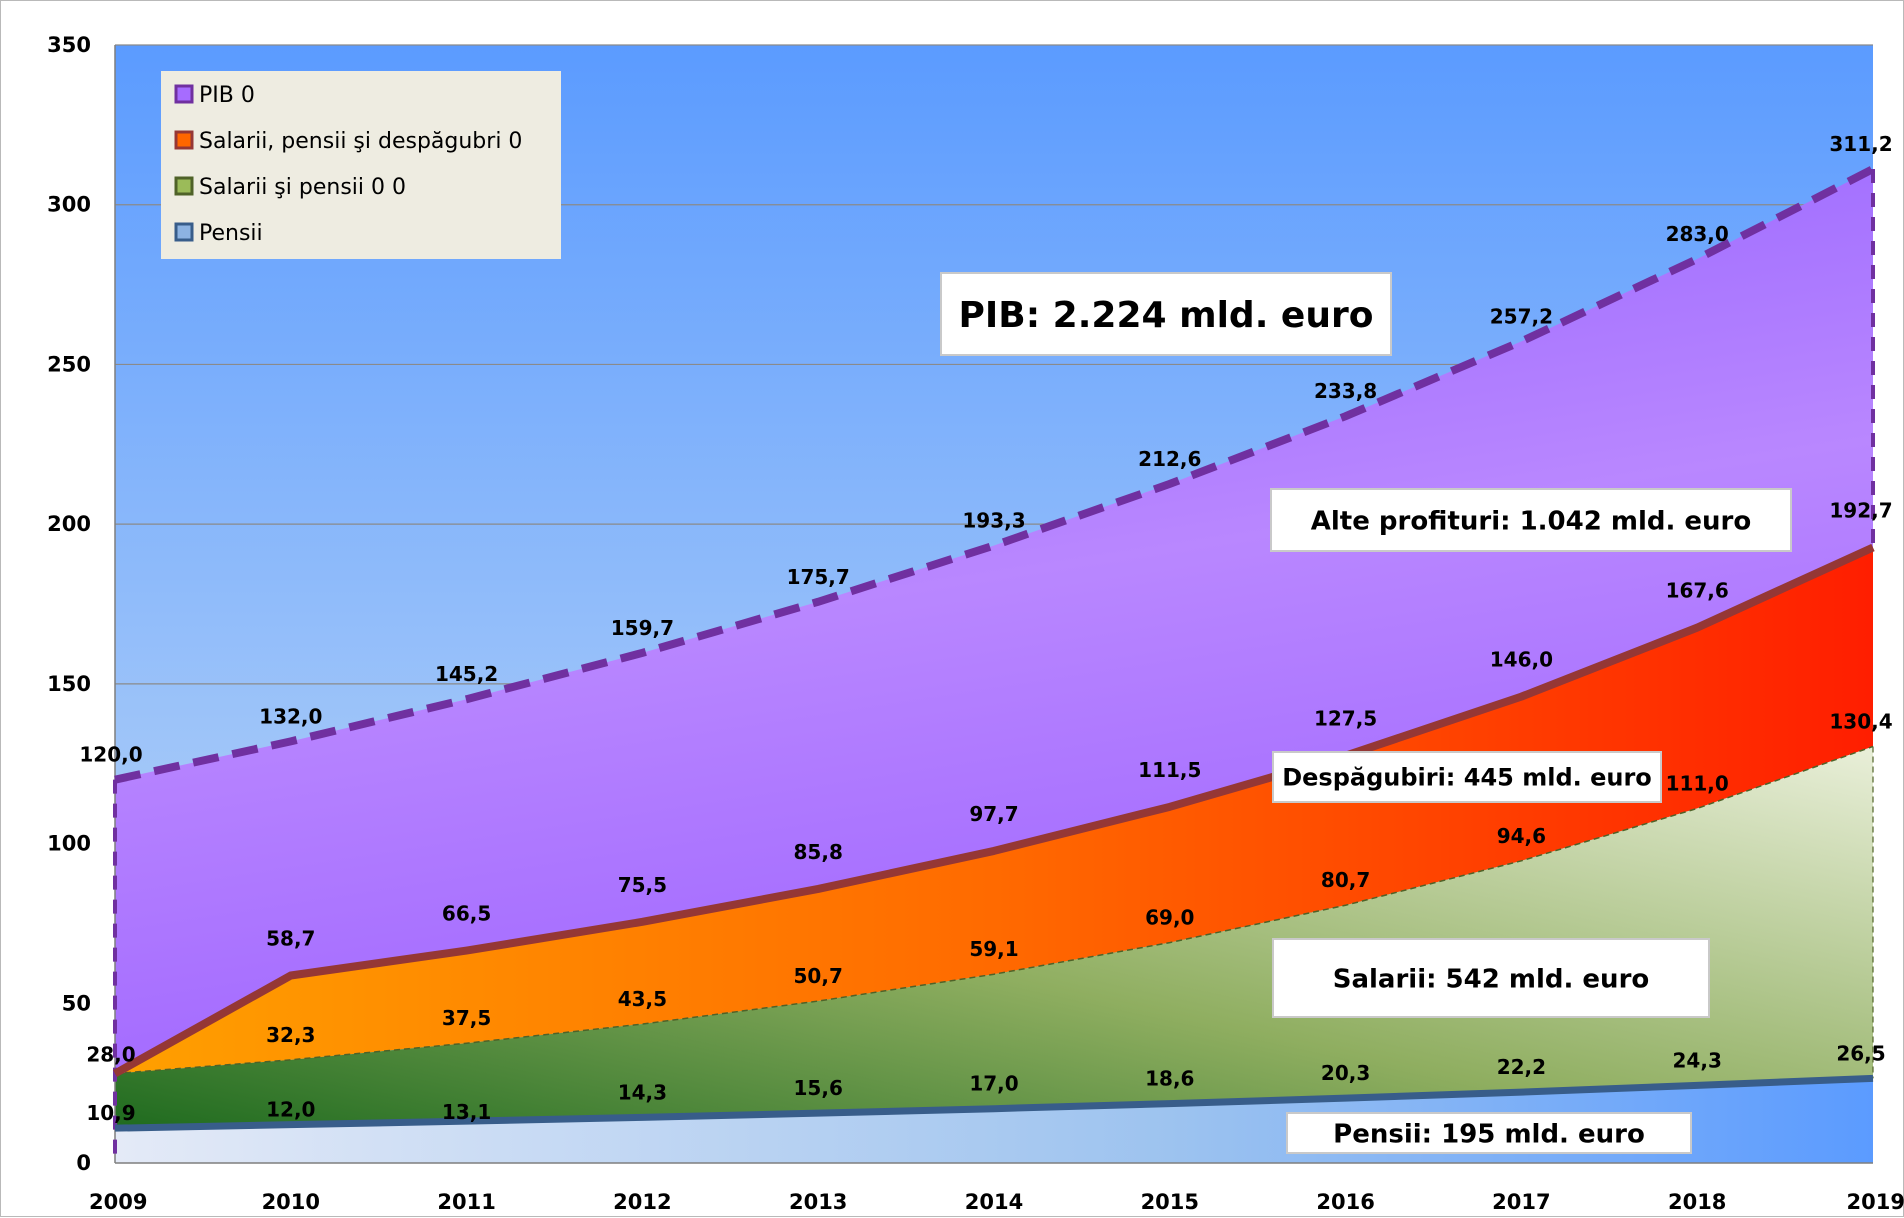 Image resolution: width=1904 pixels, height=1218 pixels. What do you see at coordinates (1860, 1053) in the screenshot?
I see `data-label: 26,5` at bounding box center [1860, 1053].